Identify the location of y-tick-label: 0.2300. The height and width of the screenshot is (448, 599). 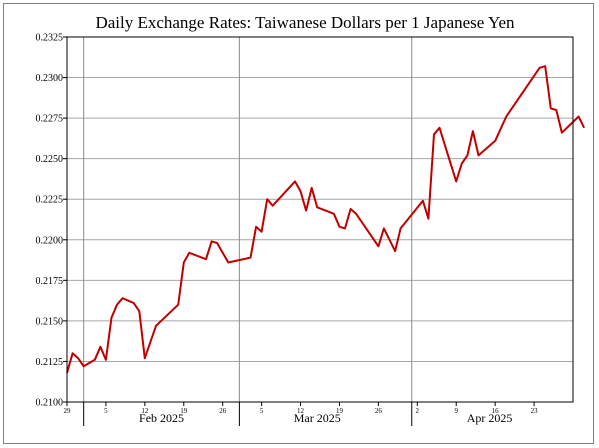
(50, 78).